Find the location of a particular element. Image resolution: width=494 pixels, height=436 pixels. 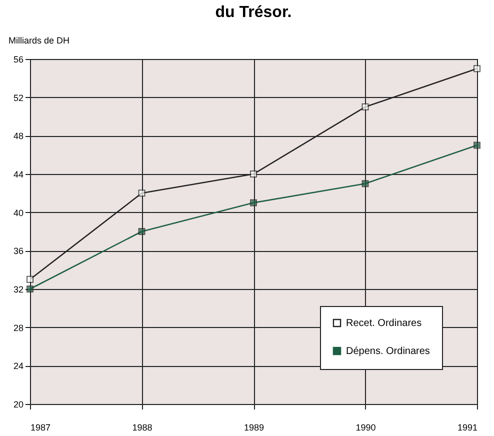

y-tick-label: 32 is located at coordinates (18, 289).